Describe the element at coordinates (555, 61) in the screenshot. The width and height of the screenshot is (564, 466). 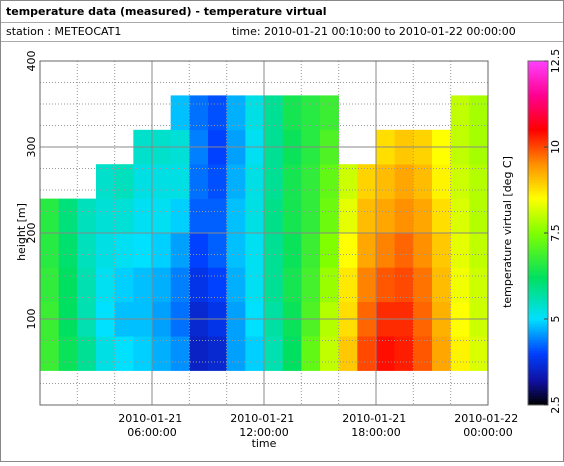
I see `colorbar-tick-label: 12.5` at that location.